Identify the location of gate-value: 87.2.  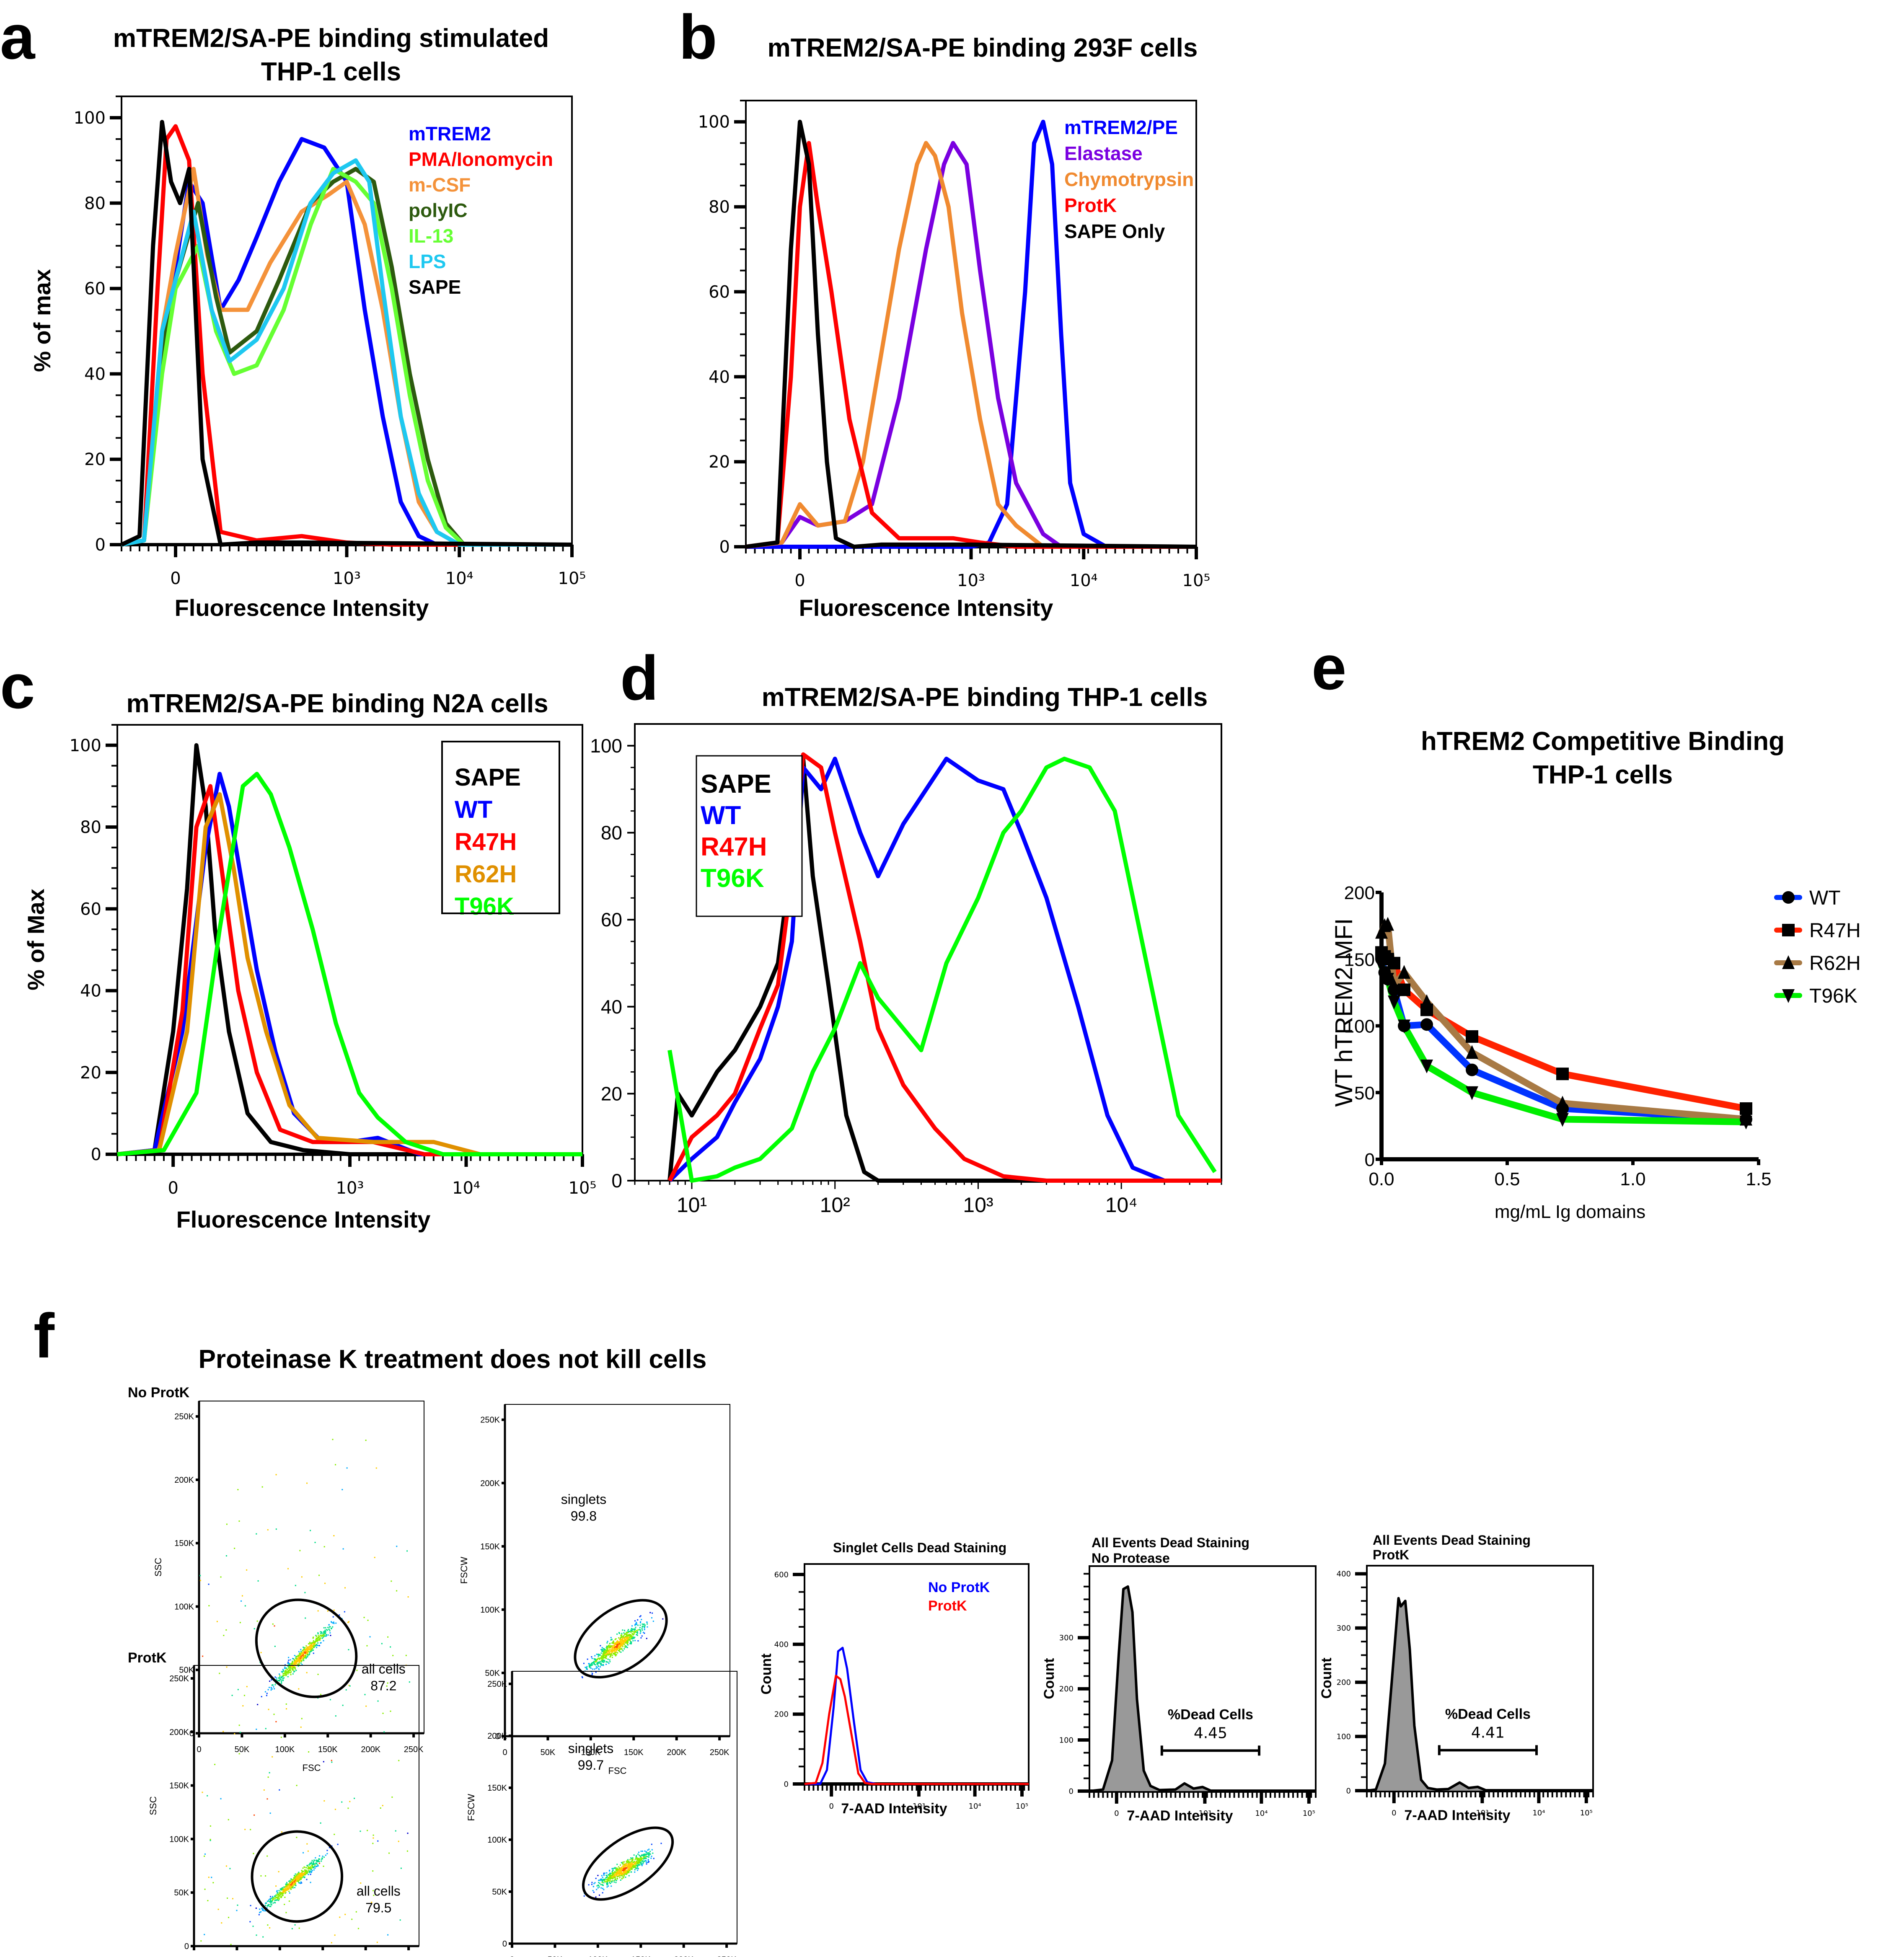
(383, 1686).